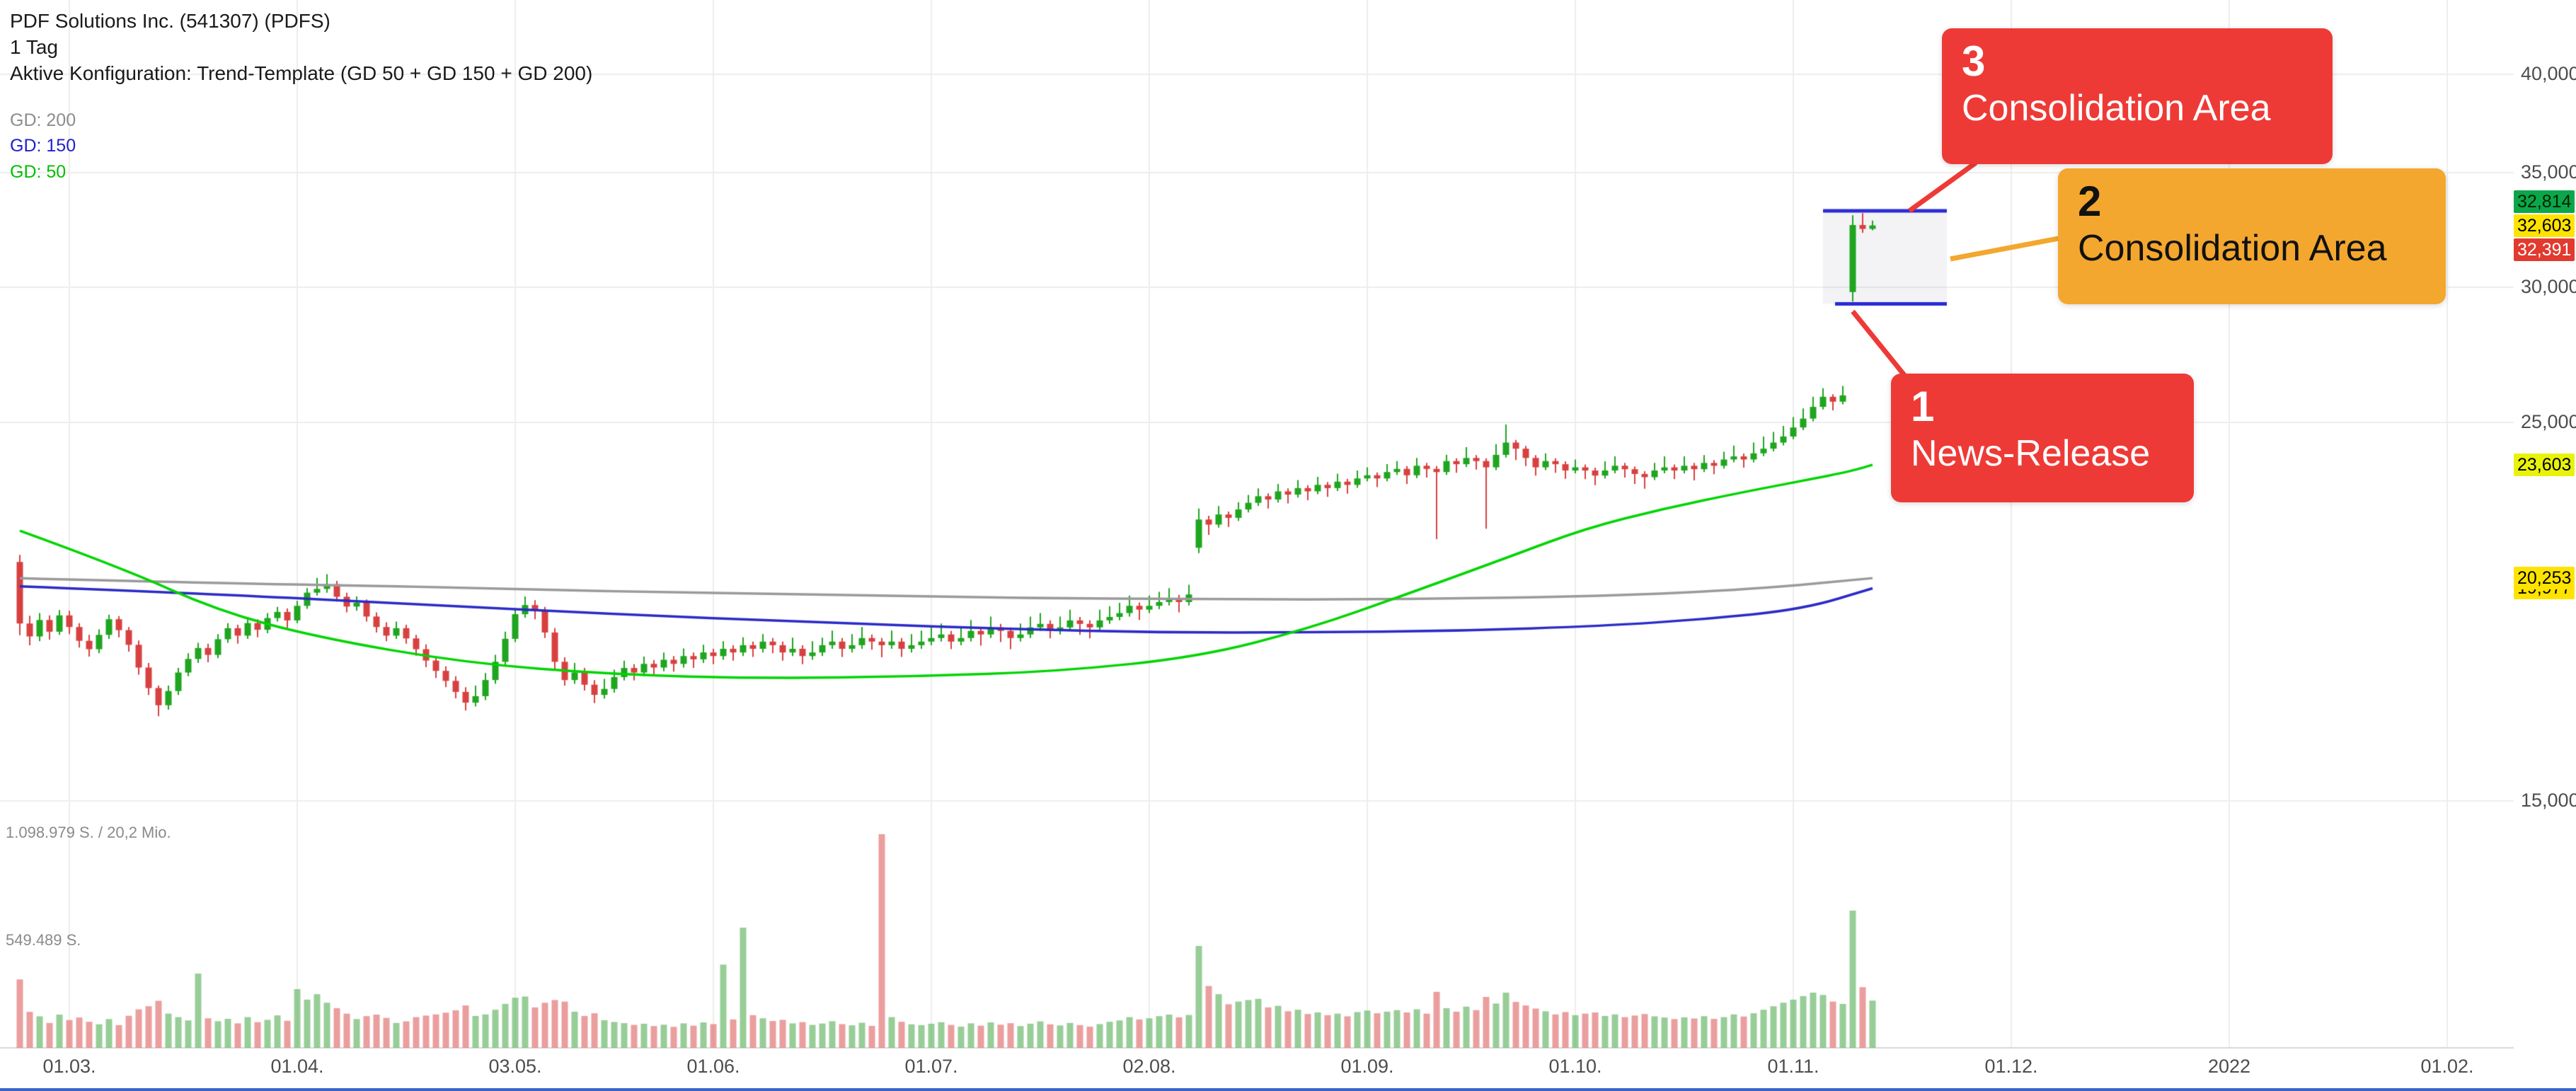 The height and width of the screenshot is (1091, 2576). What do you see at coordinates (1793, 1067) in the screenshot?
I see `x-axis-tick: 01.11.` at bounding box center [1793, 1067].